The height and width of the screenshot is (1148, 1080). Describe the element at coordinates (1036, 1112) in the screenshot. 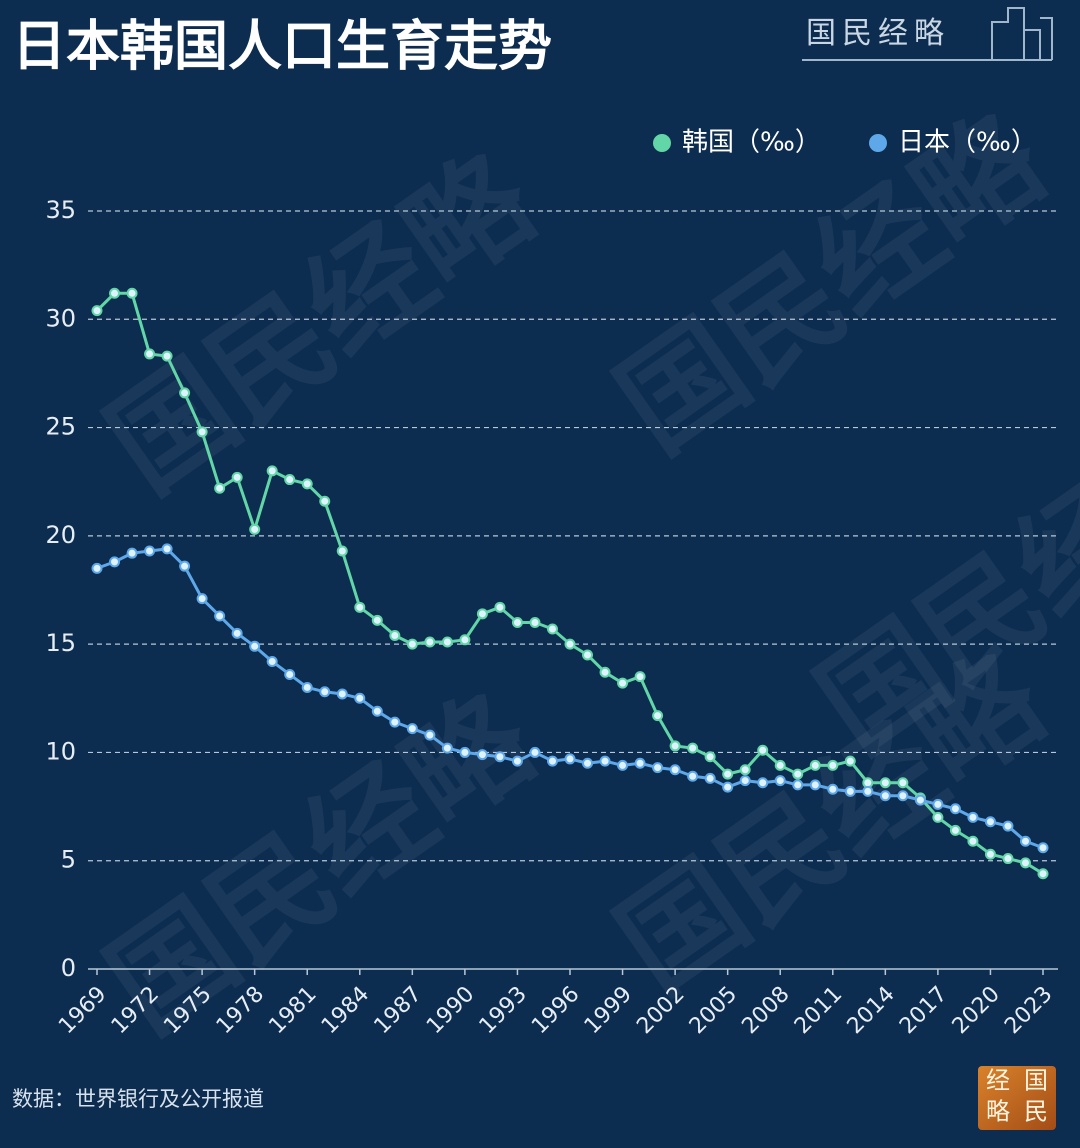

I see `badge-char: 民` at that location.